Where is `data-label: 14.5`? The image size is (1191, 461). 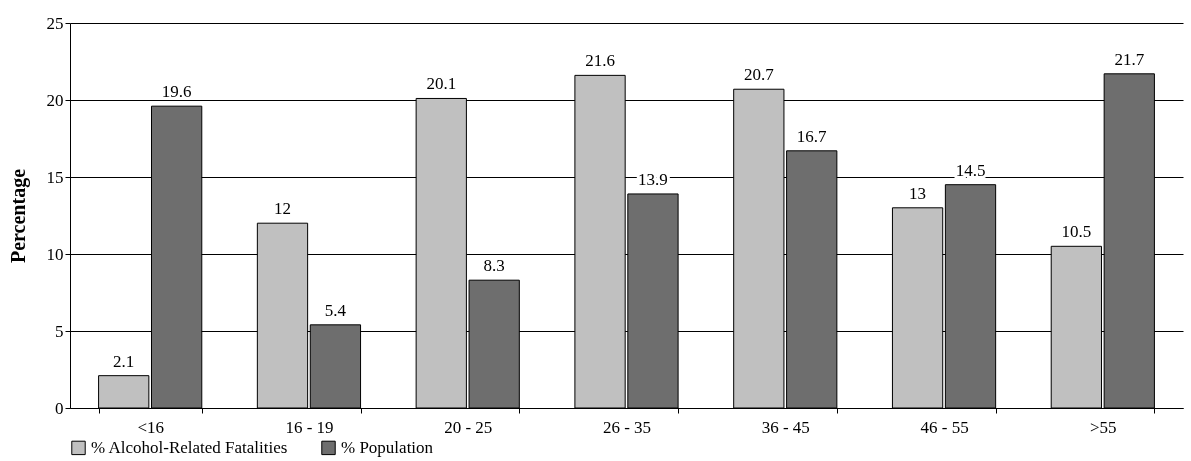 data-label: 14.5 is located at coordinates (970, 170).